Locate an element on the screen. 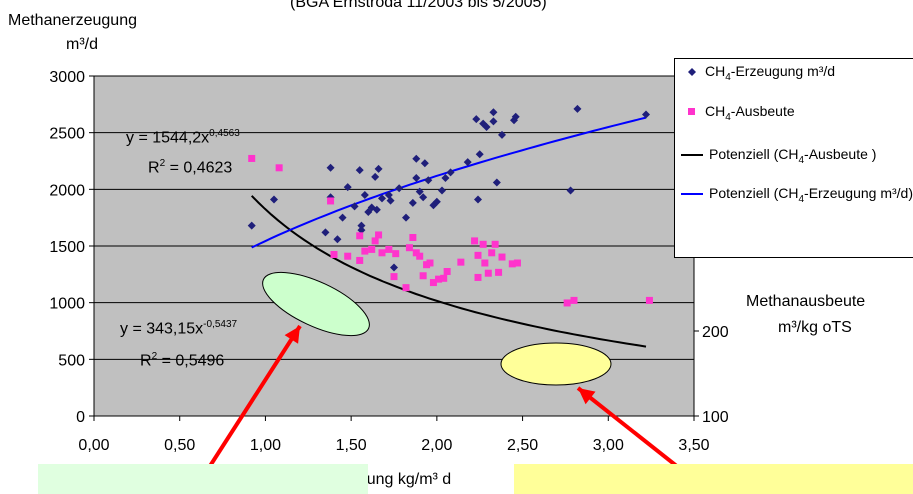 This screenshot has height=494, width=913. legend-item-ausbeute: CH4-Ausbeute is located at coordinates (750, 113).